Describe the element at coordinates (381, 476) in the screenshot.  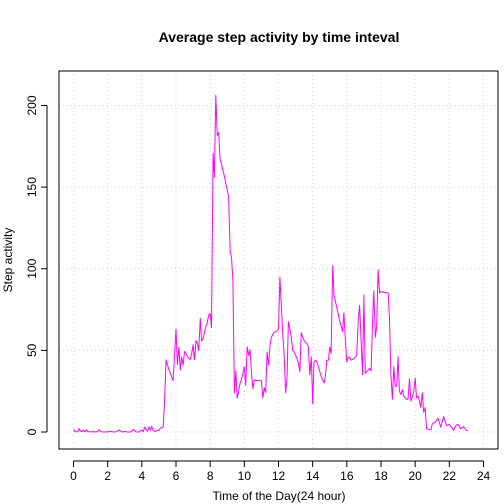
I see `x-tick-label: 18` at that location.